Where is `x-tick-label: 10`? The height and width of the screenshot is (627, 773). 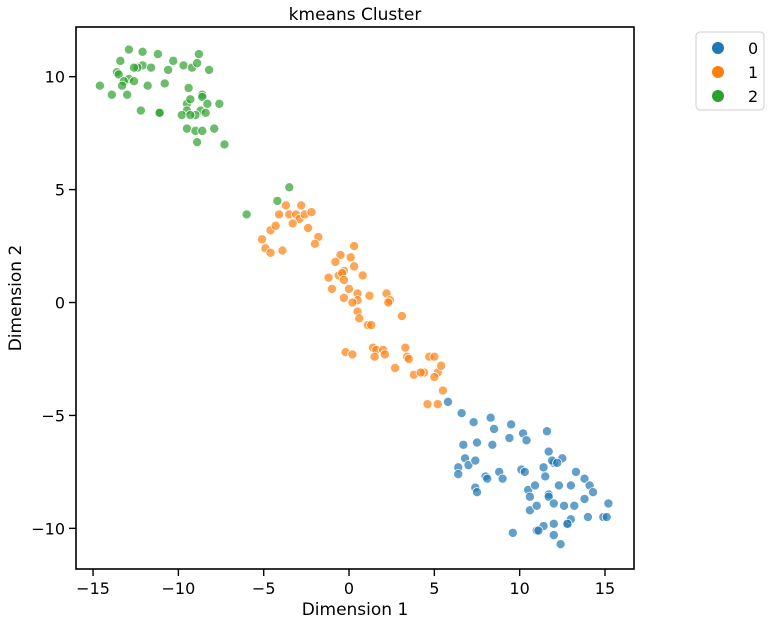 x-tick-label: 10 is located at coordinates (519, 588).